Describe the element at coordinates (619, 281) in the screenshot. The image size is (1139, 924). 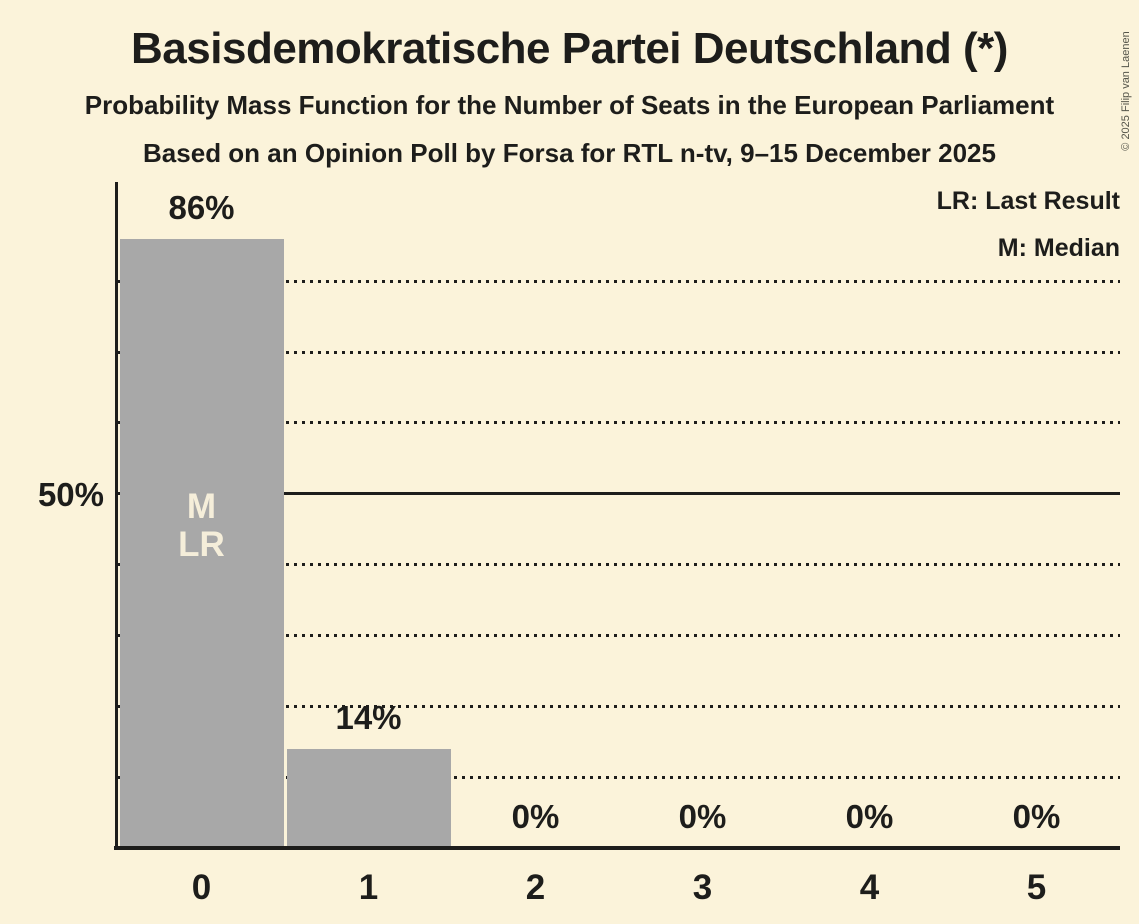
I see `gridline-dotted-80pct` at that location.